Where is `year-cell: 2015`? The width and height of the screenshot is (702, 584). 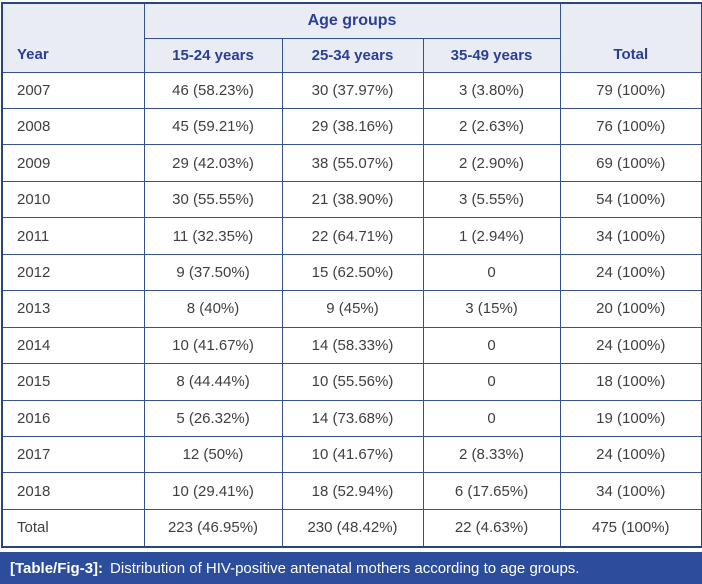 year-cell: 2015 is located at coordinates (73, 382).